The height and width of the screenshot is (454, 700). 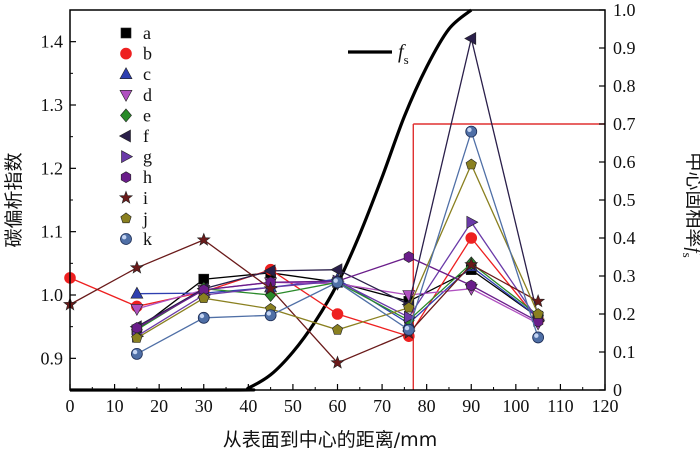 What do you see at coordinates (427, 406) in the screenshot?
I see `x-tick-label: 80` at bounding box center [427, 406].